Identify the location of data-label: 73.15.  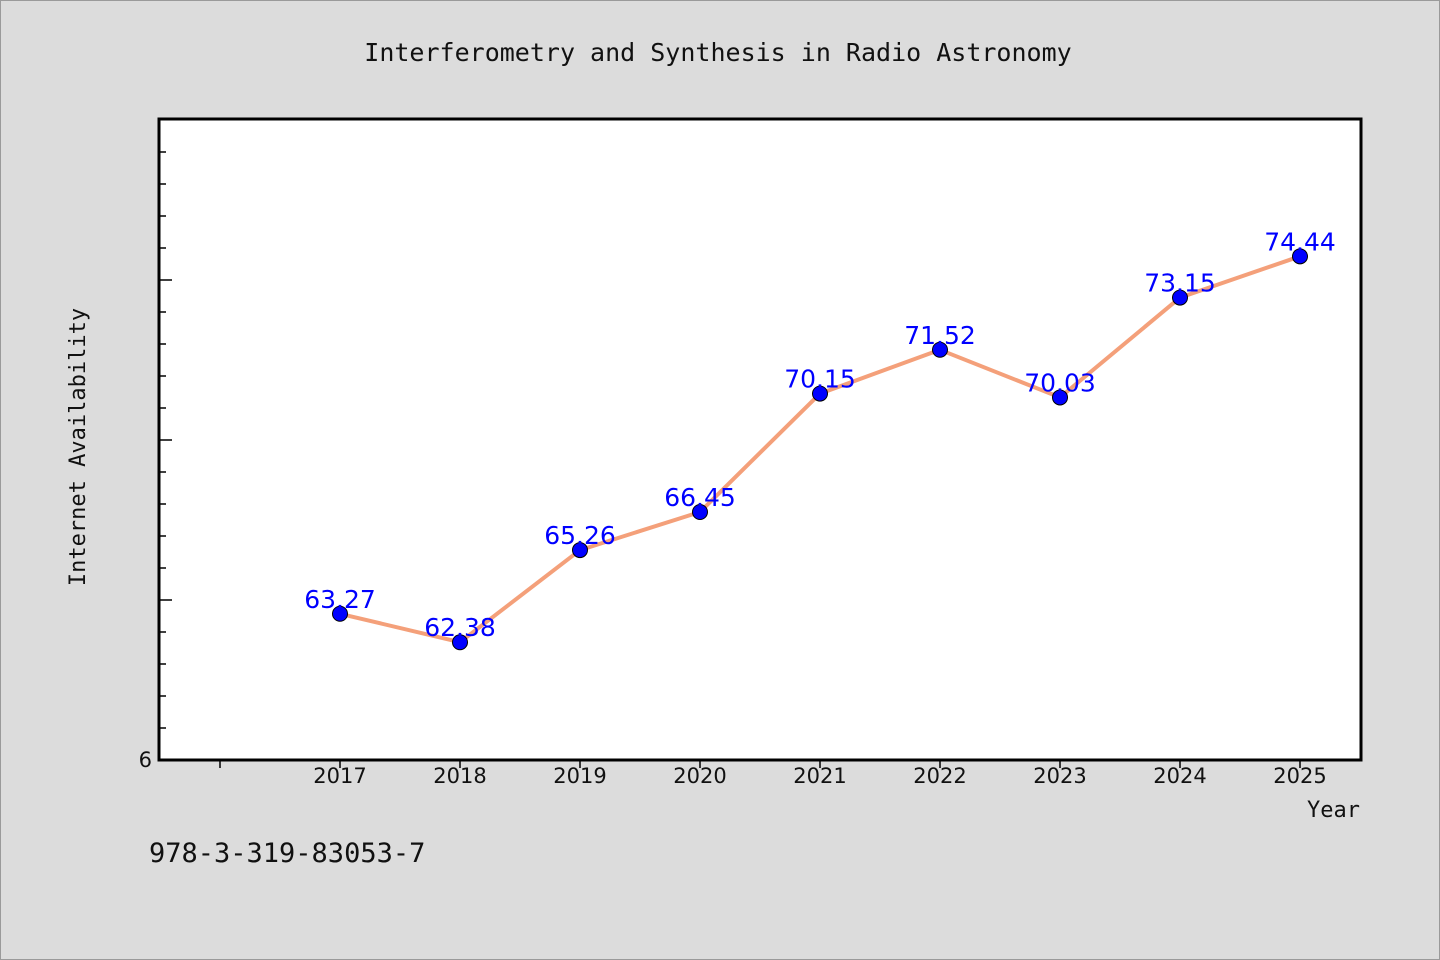
(1180, 283).